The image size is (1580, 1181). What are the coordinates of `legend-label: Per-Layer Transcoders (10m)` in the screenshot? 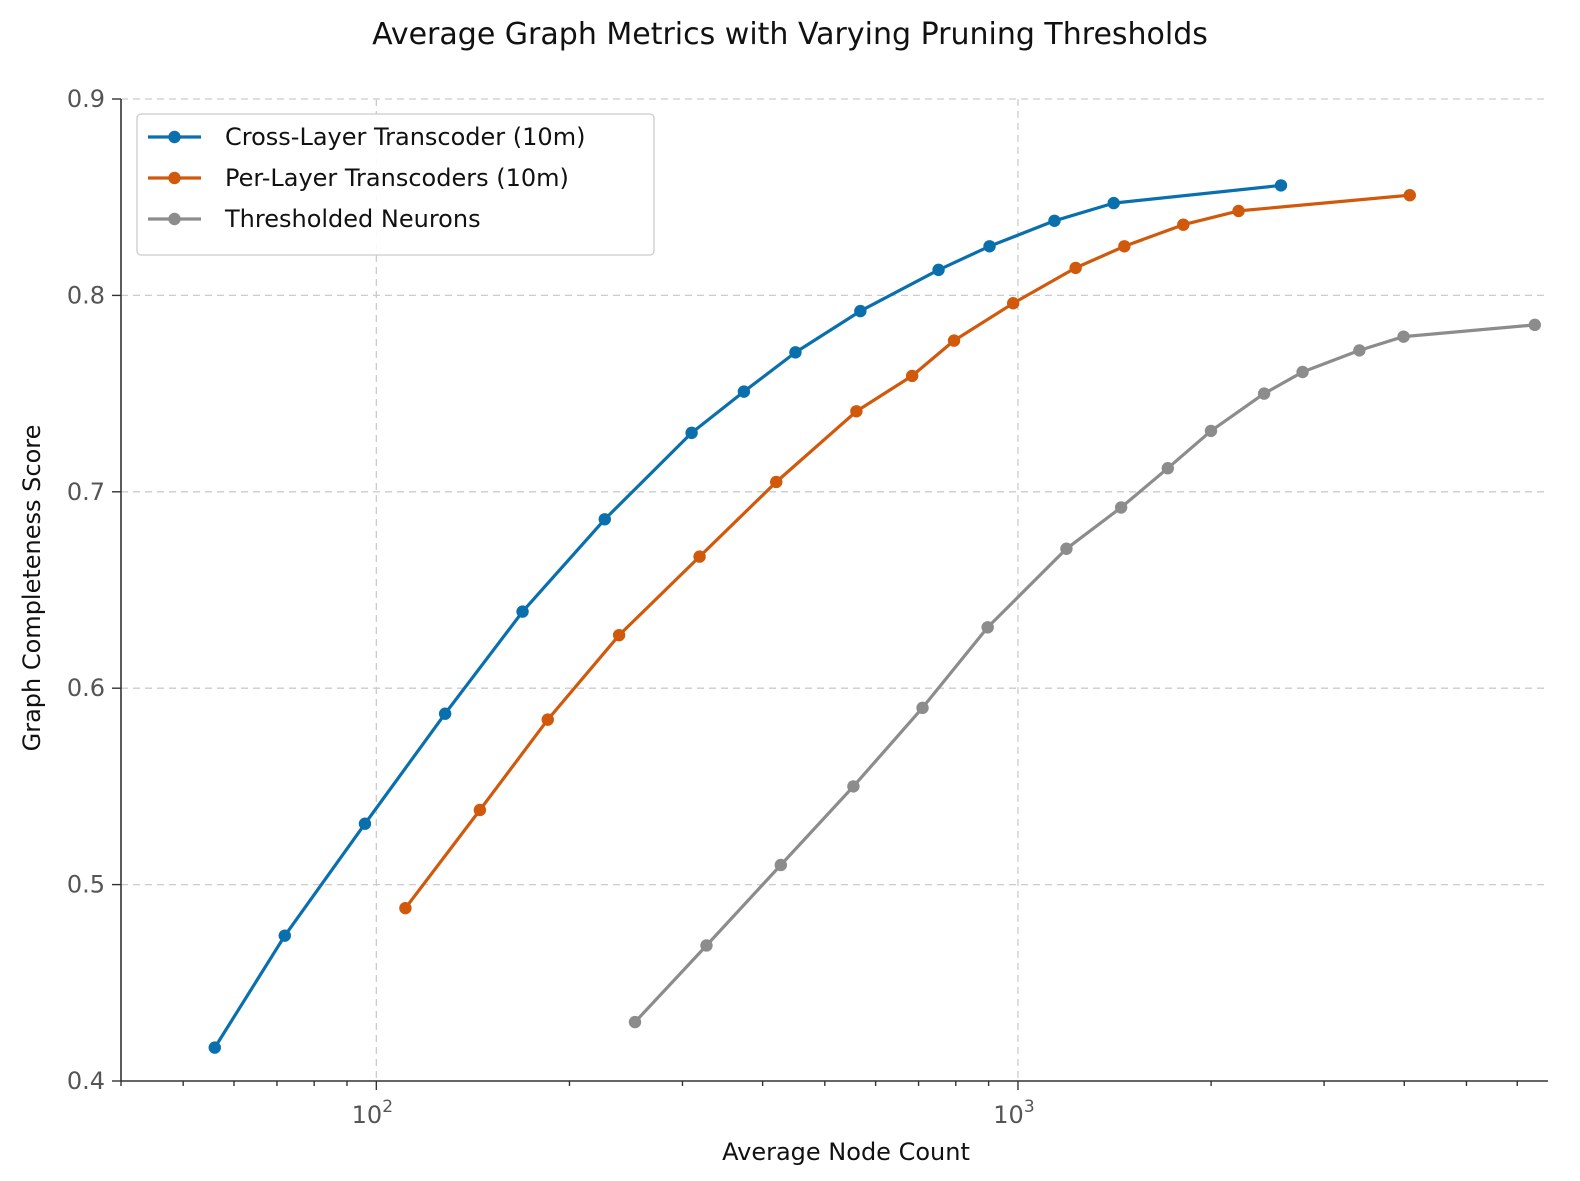 It's located at (397, 178).